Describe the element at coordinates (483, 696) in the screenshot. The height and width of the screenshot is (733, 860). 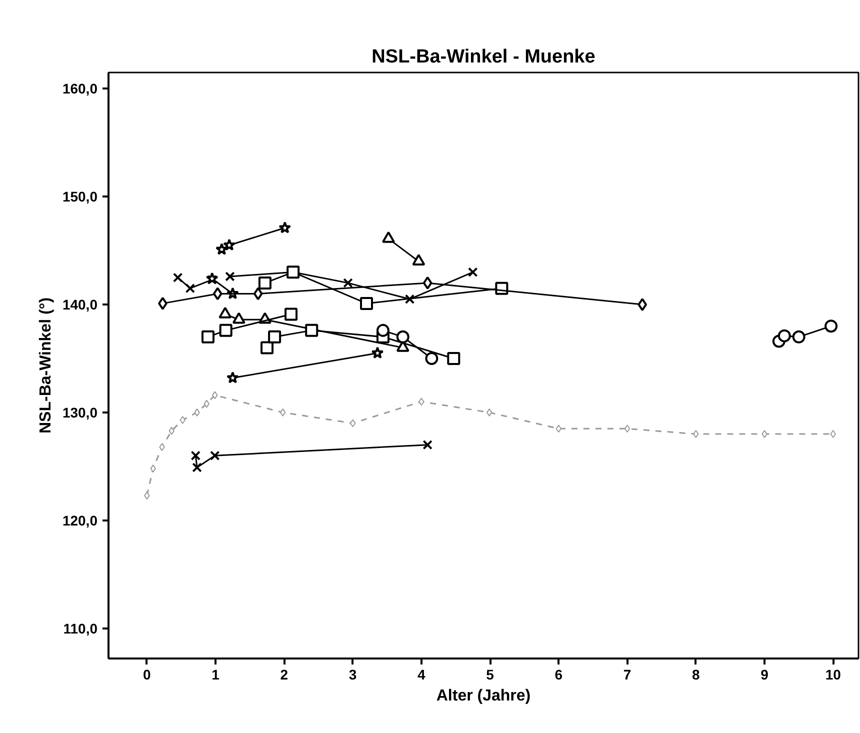
I see `x-axis-title: Alter (Jahre)` at that location.